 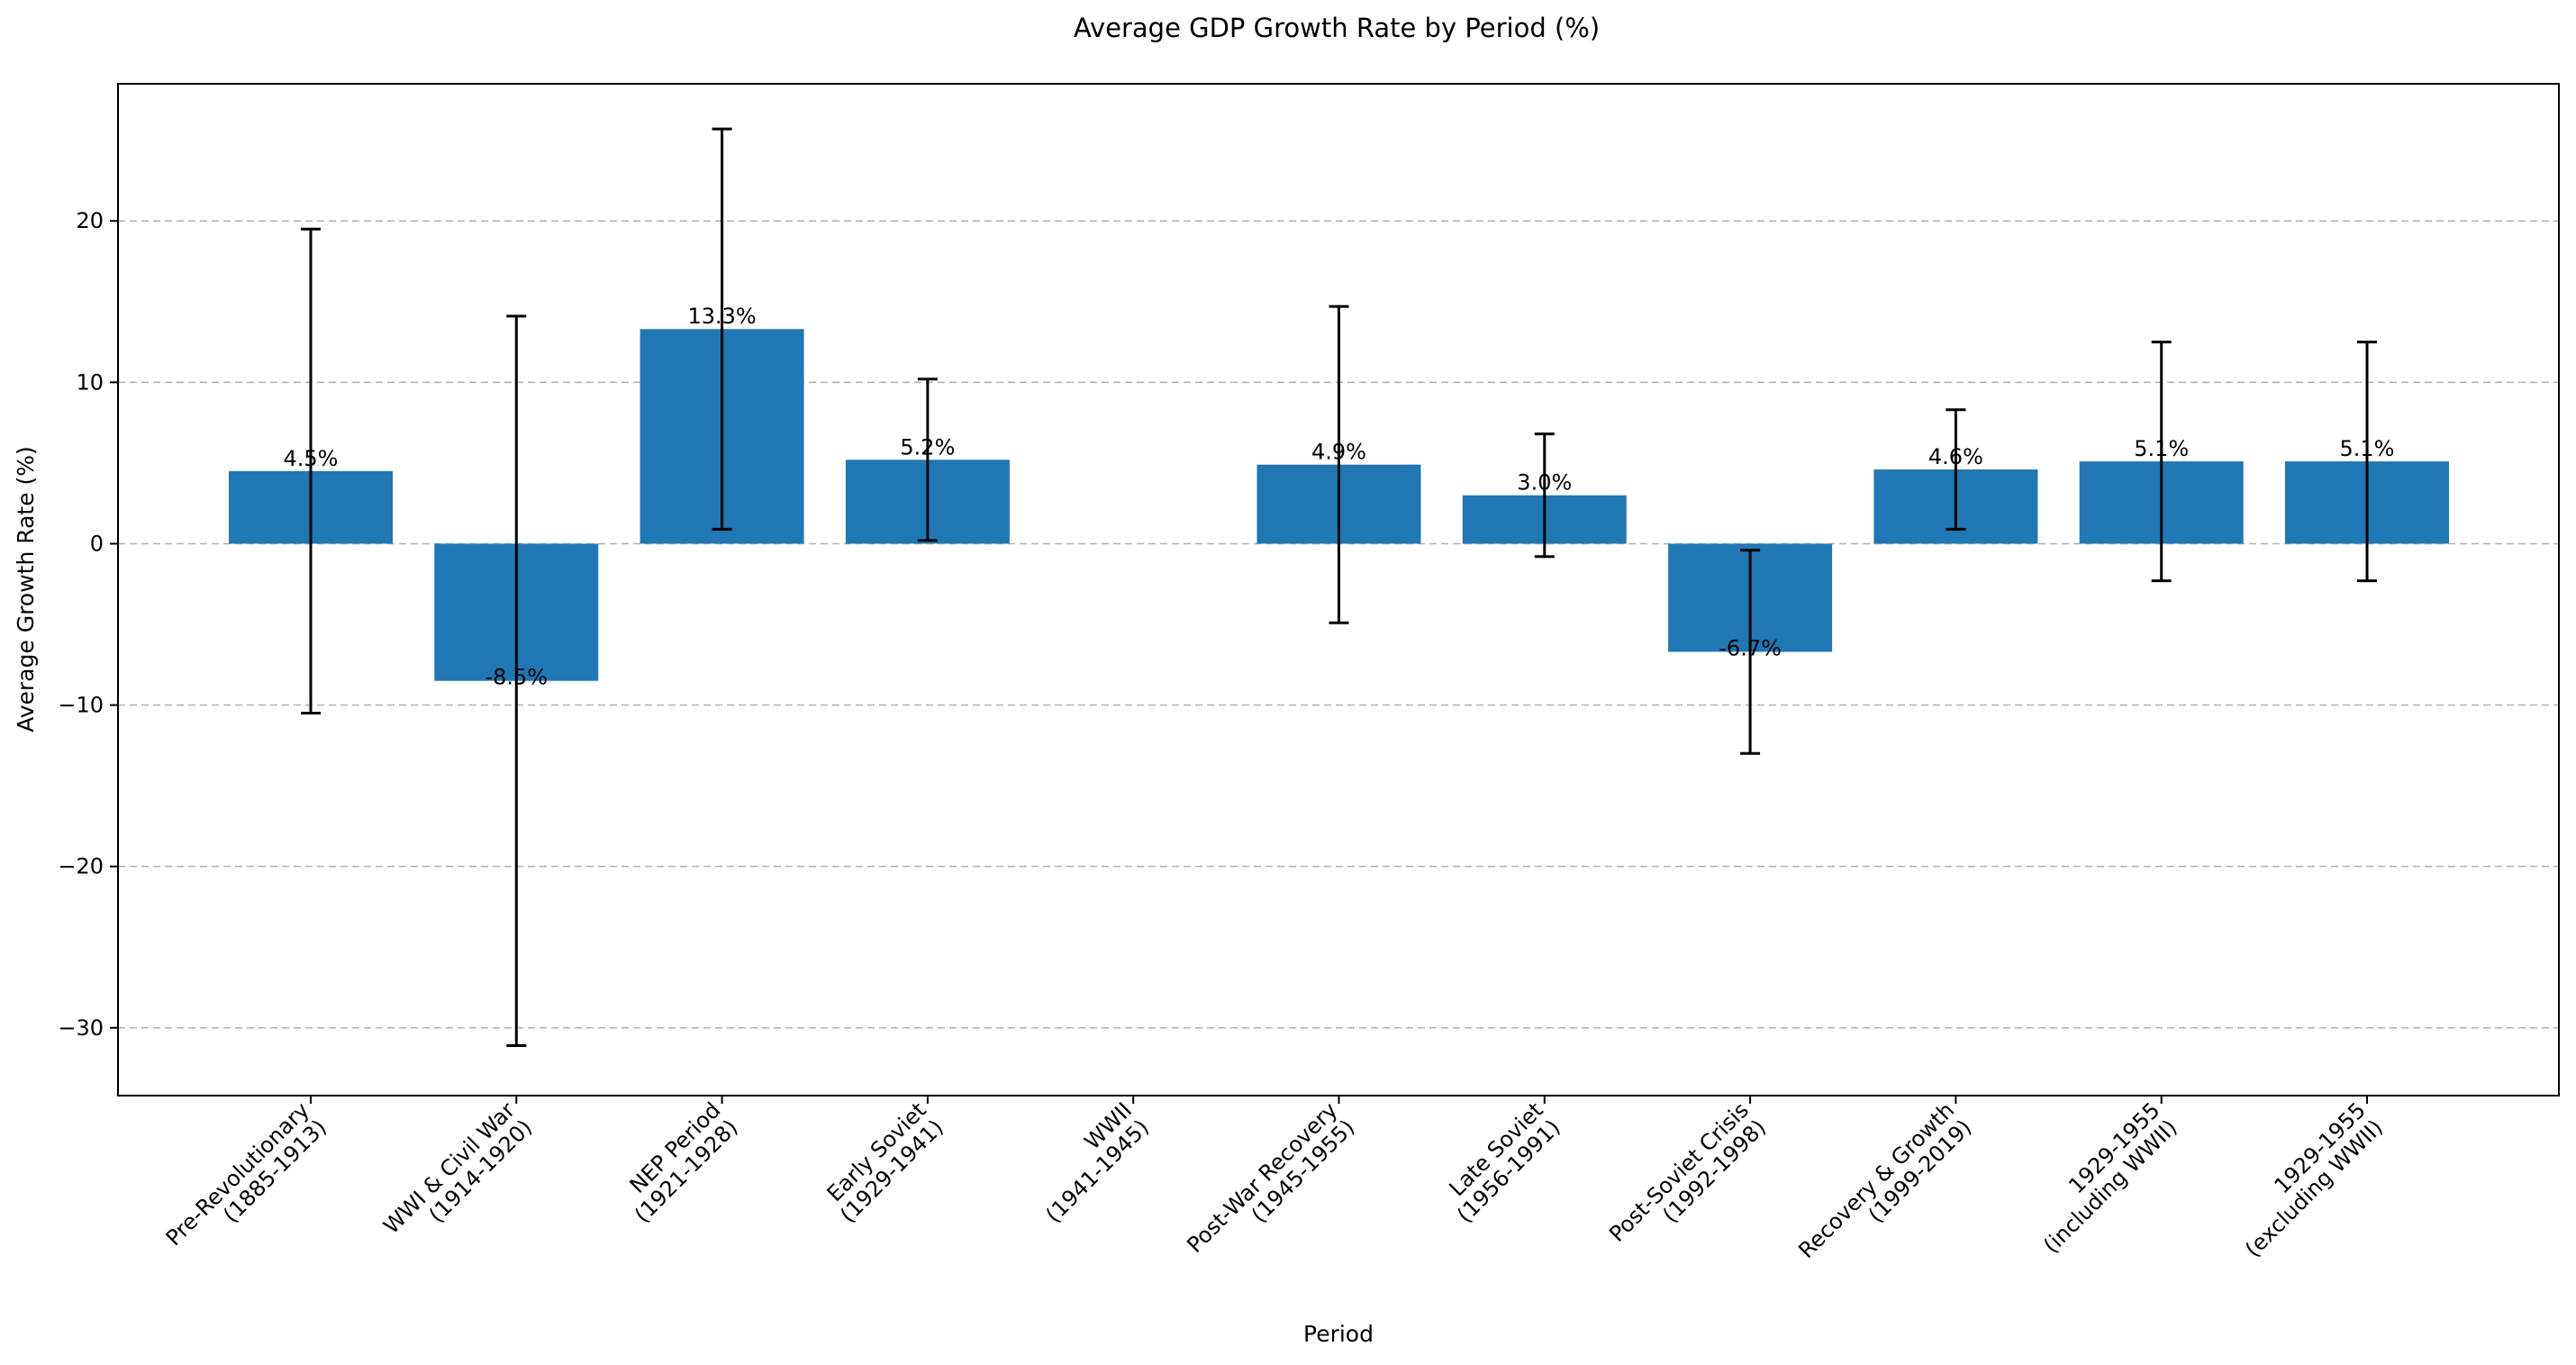 What do you see at coordinates (90, 221) in the screenshot?
I see `y-tick-label: 20` at bounding box center [90, 221].